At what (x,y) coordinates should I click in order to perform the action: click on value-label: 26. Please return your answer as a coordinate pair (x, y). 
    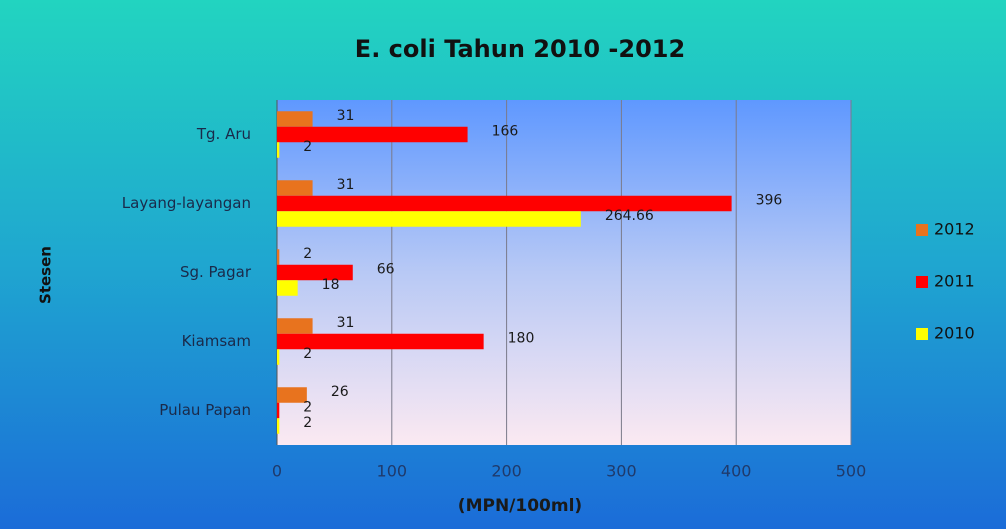
    Looking at the image, I should click on (340, 392).